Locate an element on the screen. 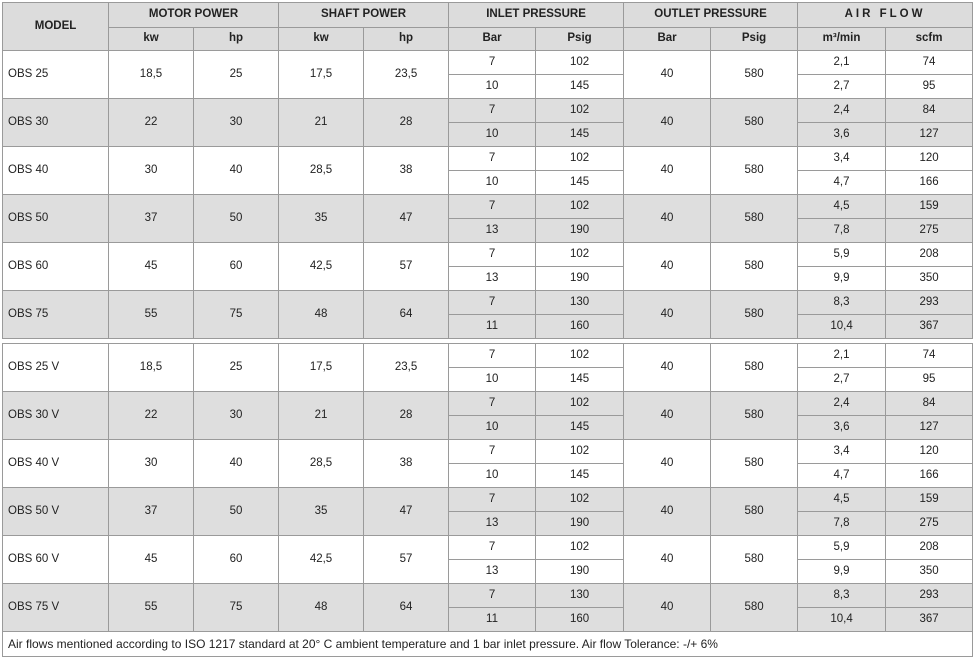  motor-hp-value: 50 is located at coordinates (236, 218).